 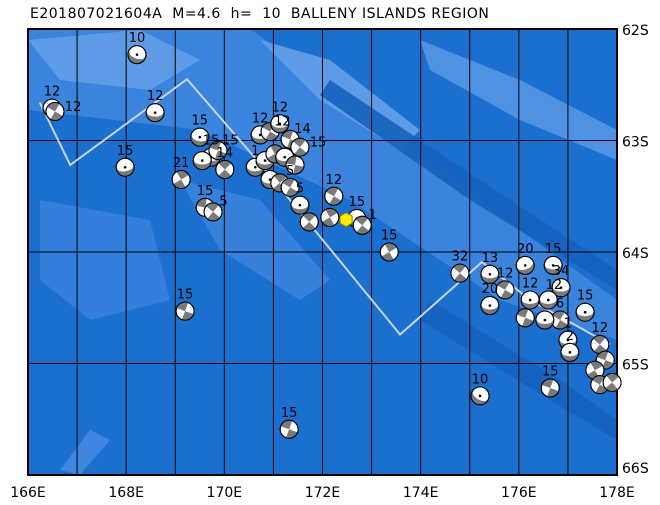 I want to click on depth-label: 6, so click(x=560, y=304).